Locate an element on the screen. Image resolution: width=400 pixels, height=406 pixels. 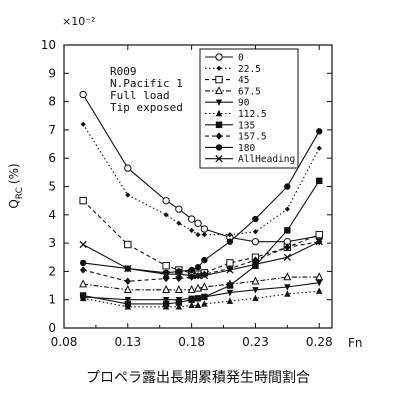
y-tick-label: 8 is located at coordinates (52, 102).